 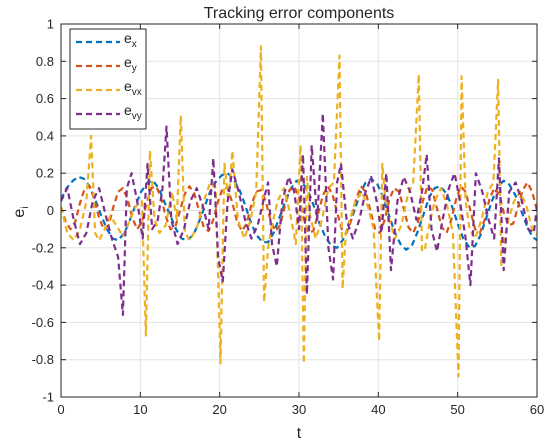 What do you see at coordinates (378, 409) in the screenshot?
I see `x-tick-label: 40` at bounding box center [378, 409].